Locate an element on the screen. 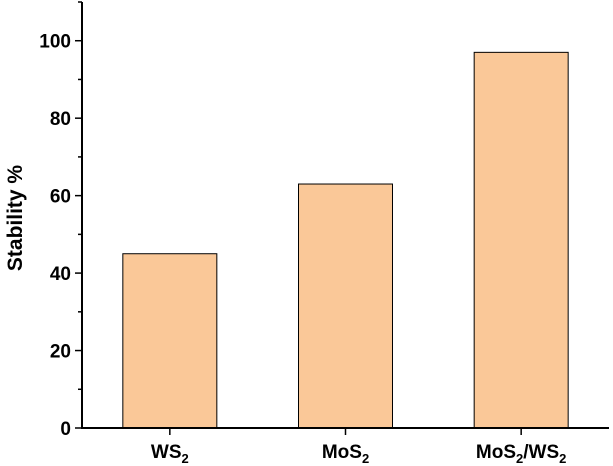 Image resolution: width=613 pixels, height=466 pixels. x-tick-label: WS2 is located at coordinates (170, 454).